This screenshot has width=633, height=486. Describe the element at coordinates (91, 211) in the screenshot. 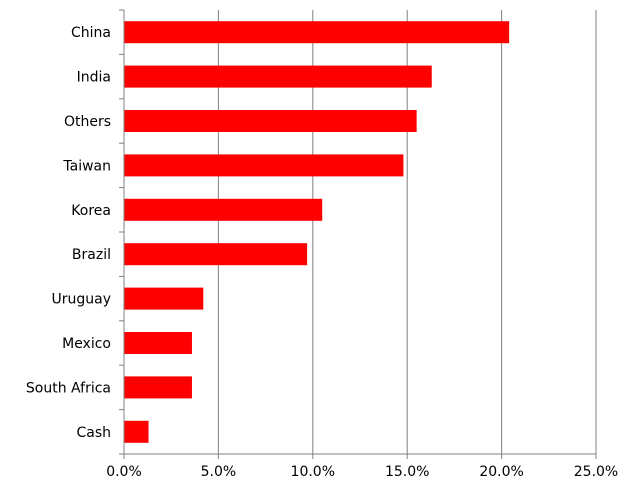

I see `y-tick-label-korea: Korea` at that location.